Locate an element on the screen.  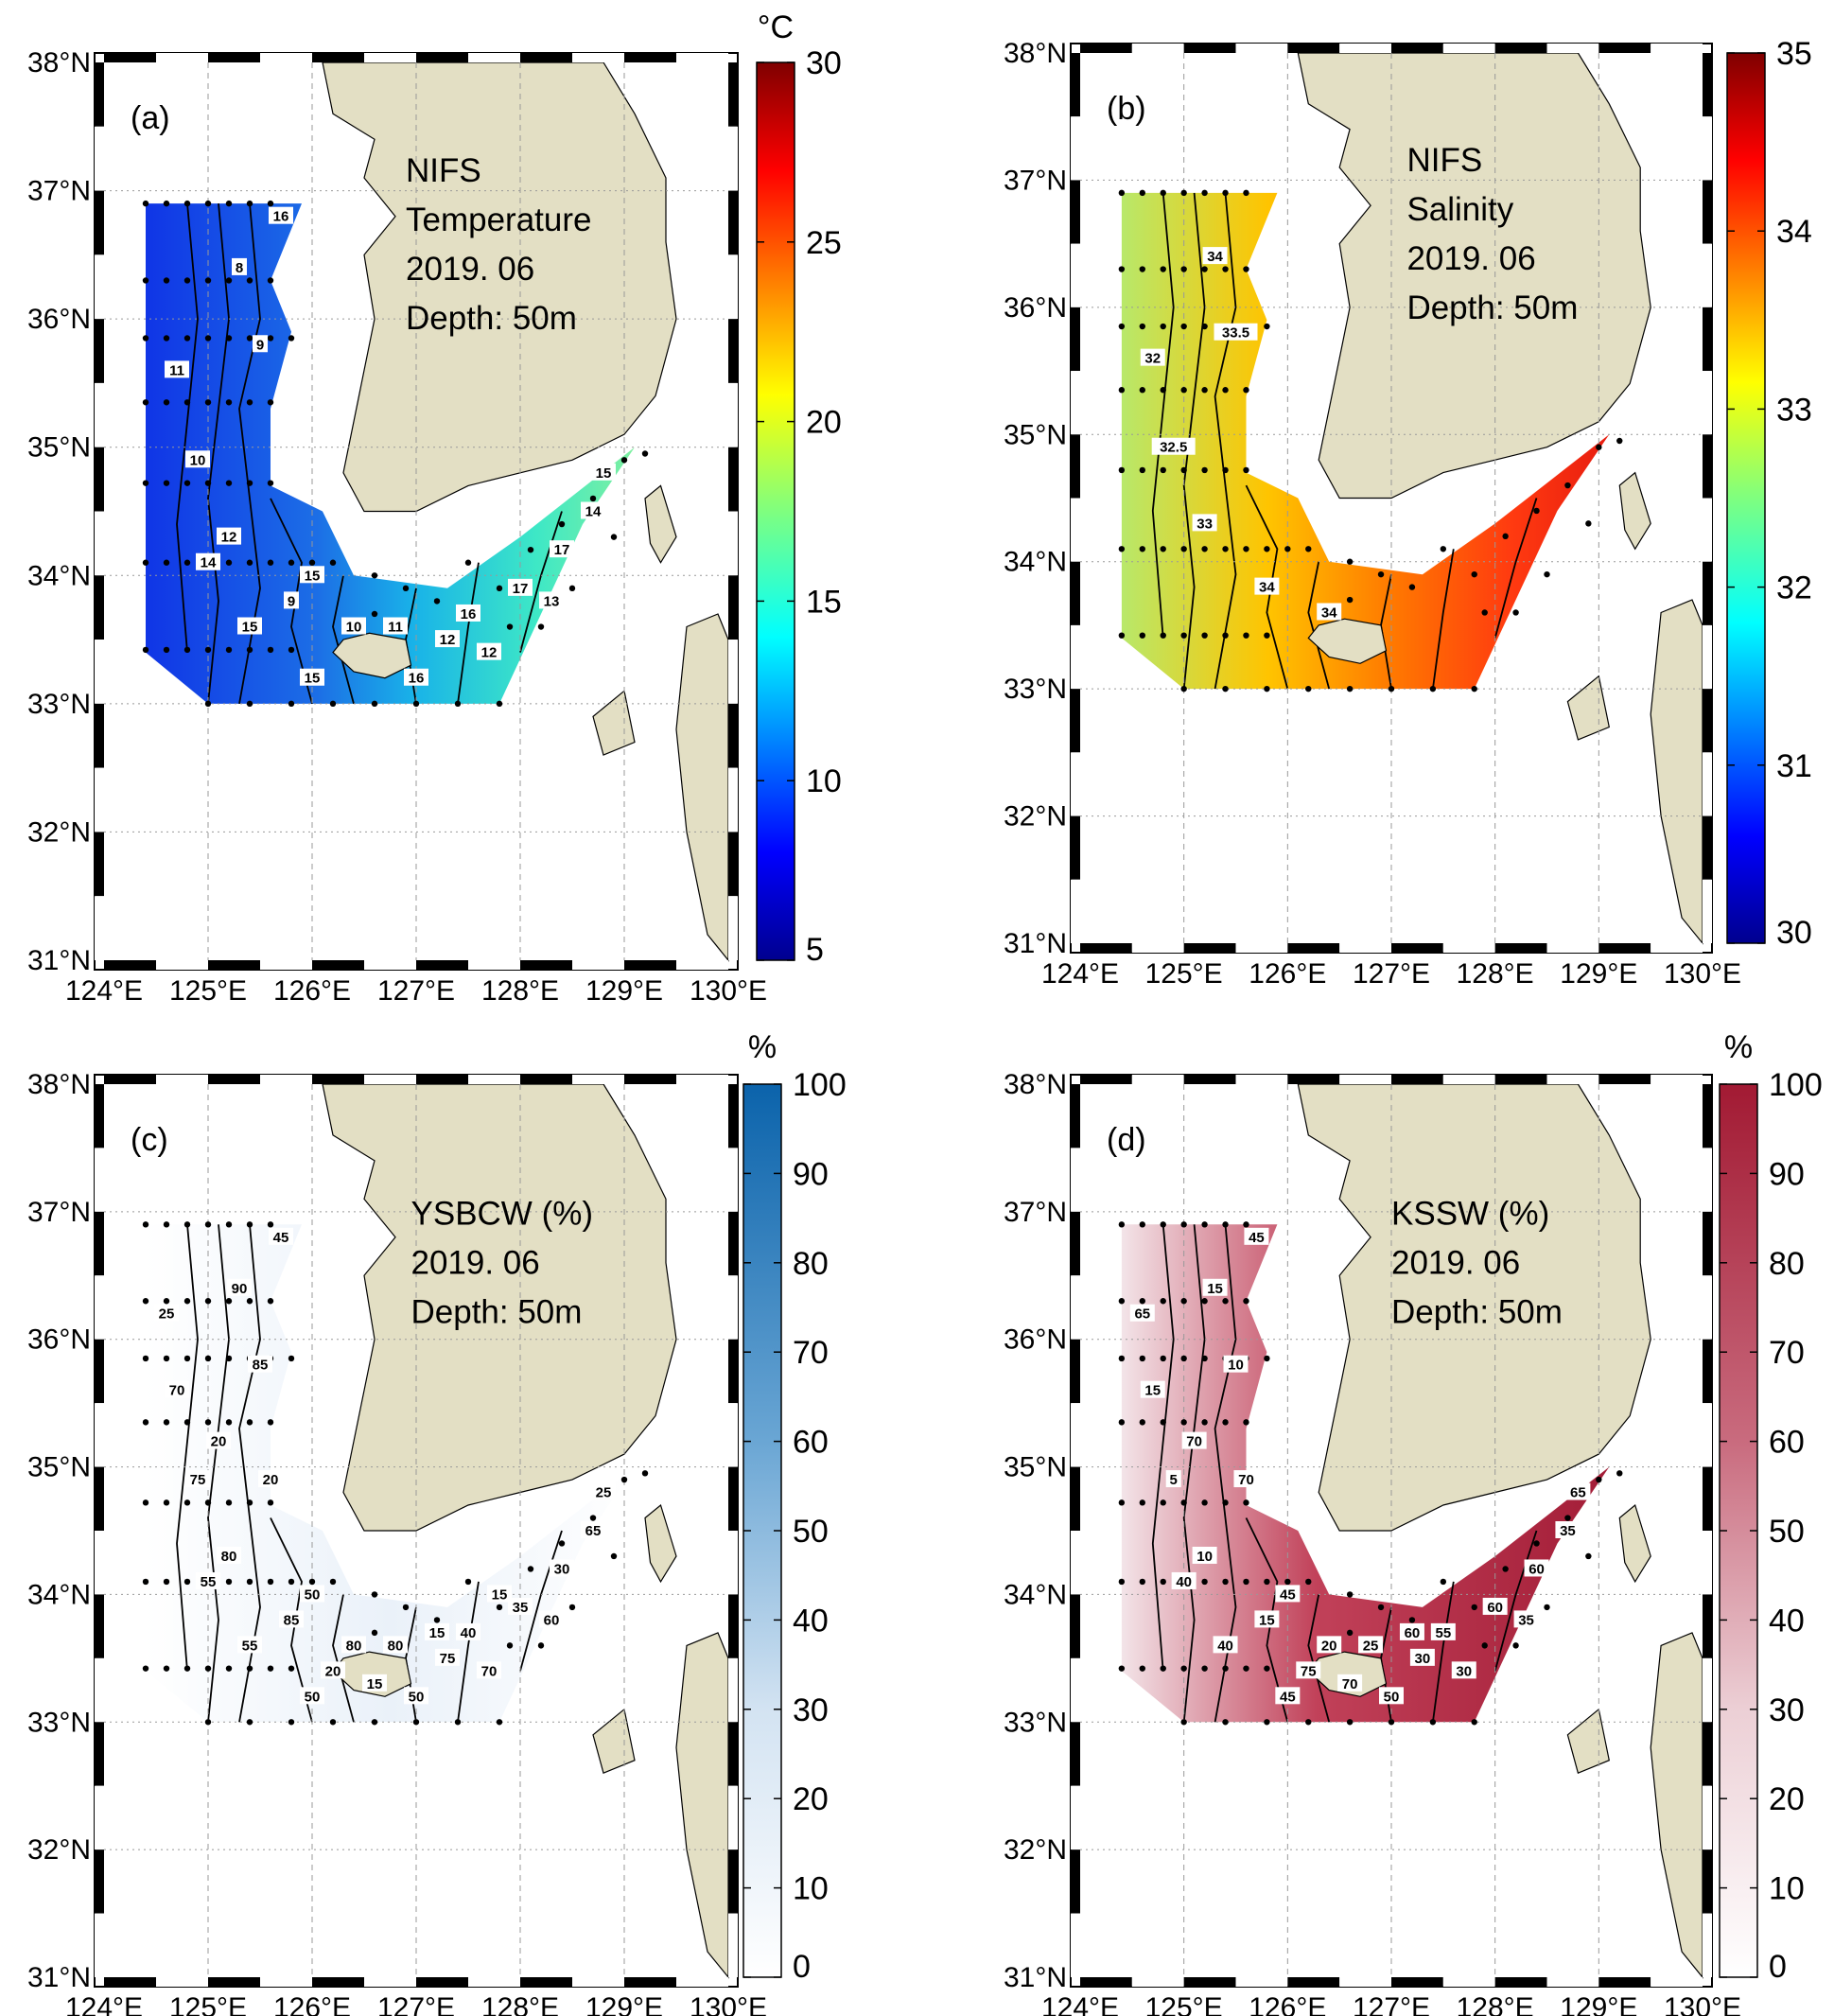
contour-label: 20 is located at coordinates (219, 1442).